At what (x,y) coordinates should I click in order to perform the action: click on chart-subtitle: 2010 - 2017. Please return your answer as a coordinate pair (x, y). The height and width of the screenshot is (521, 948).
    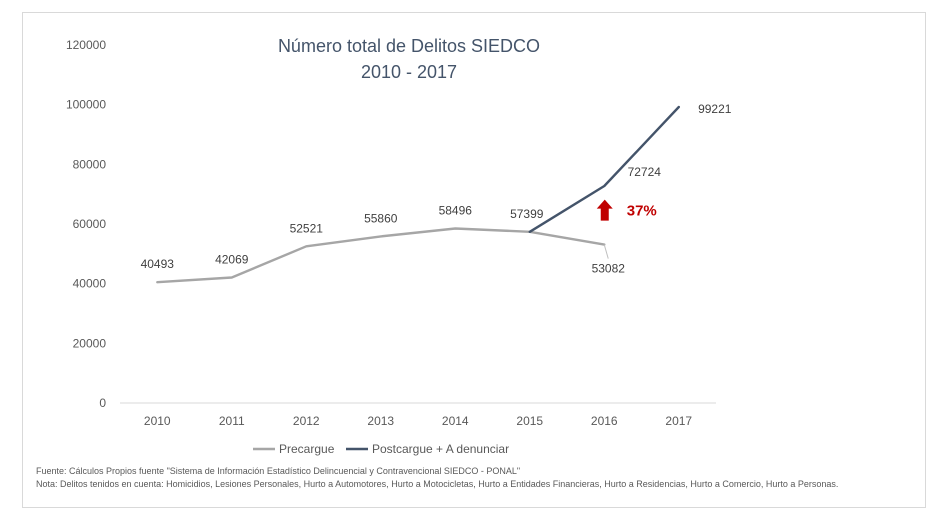
    Looking at the image, I should click on (409, 72).